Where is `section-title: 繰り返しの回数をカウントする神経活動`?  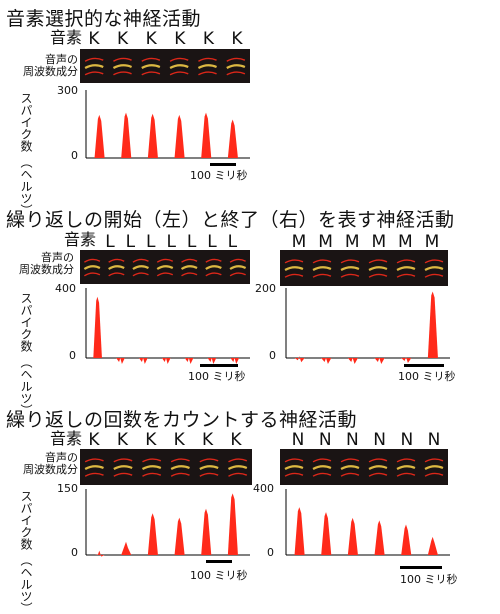
section-title: 繰り返しの回数をカウントする神経活動 is located at coordinates (182, 420).